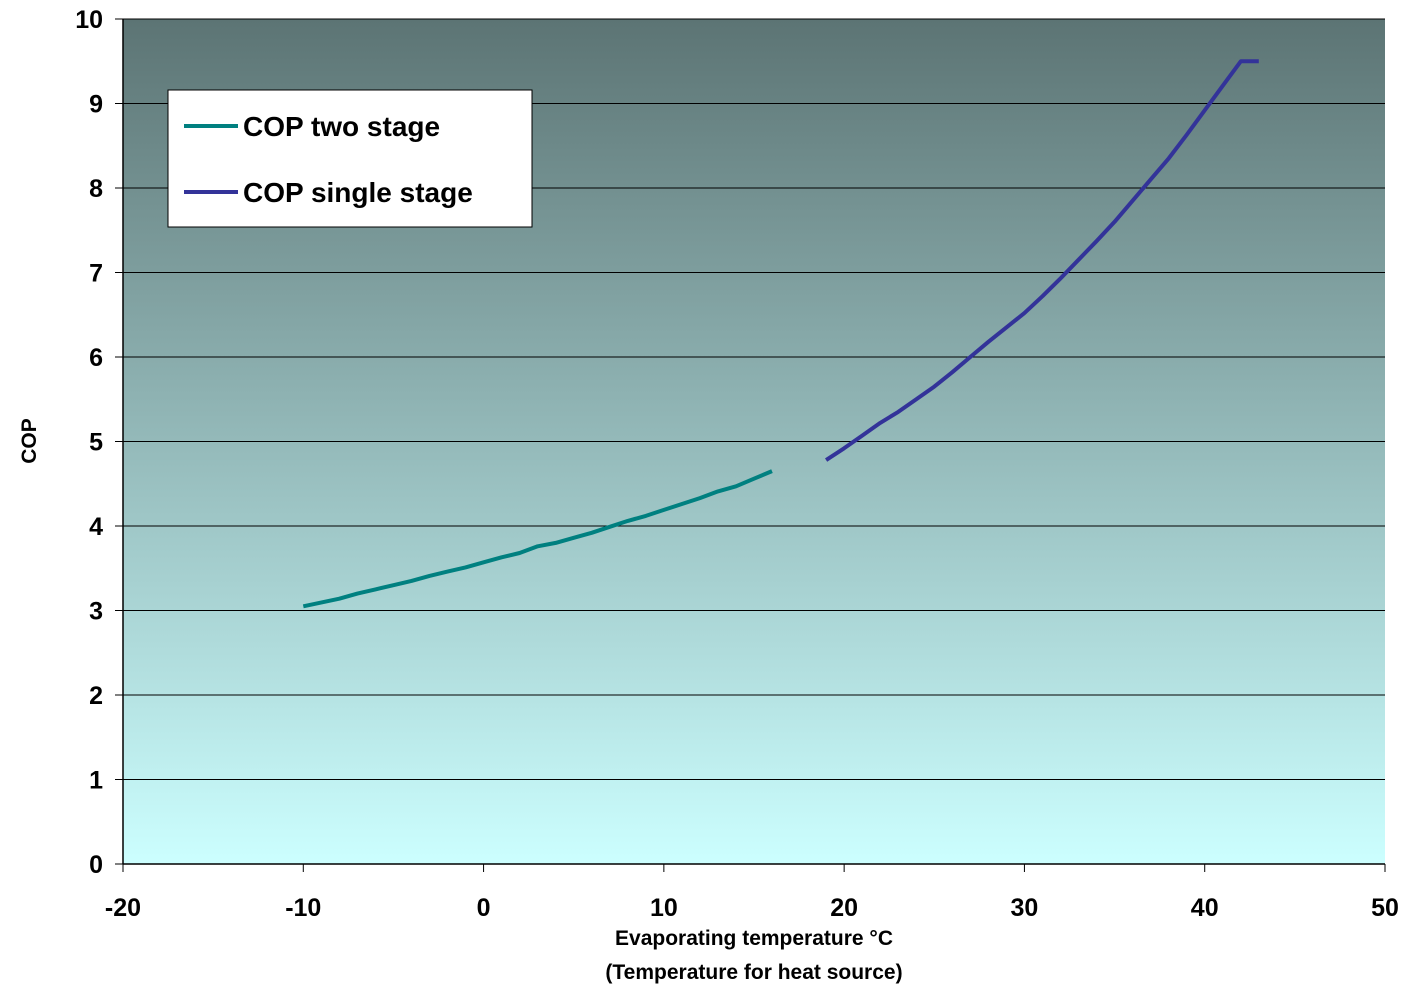 The height and width of the screenshot is (990, 1408). I want to click on x-tick-label-30: 30, so click(1025, 908).